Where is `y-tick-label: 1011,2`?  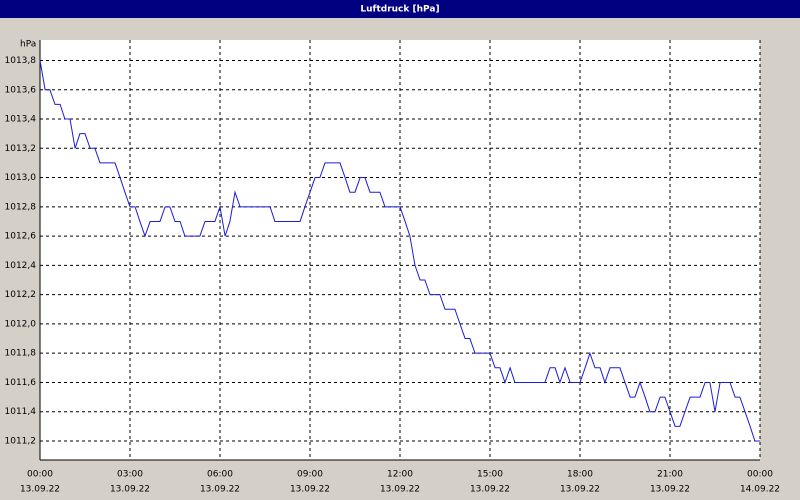 y-tick-label: 1011,2 is located at coordinates (21, 441).